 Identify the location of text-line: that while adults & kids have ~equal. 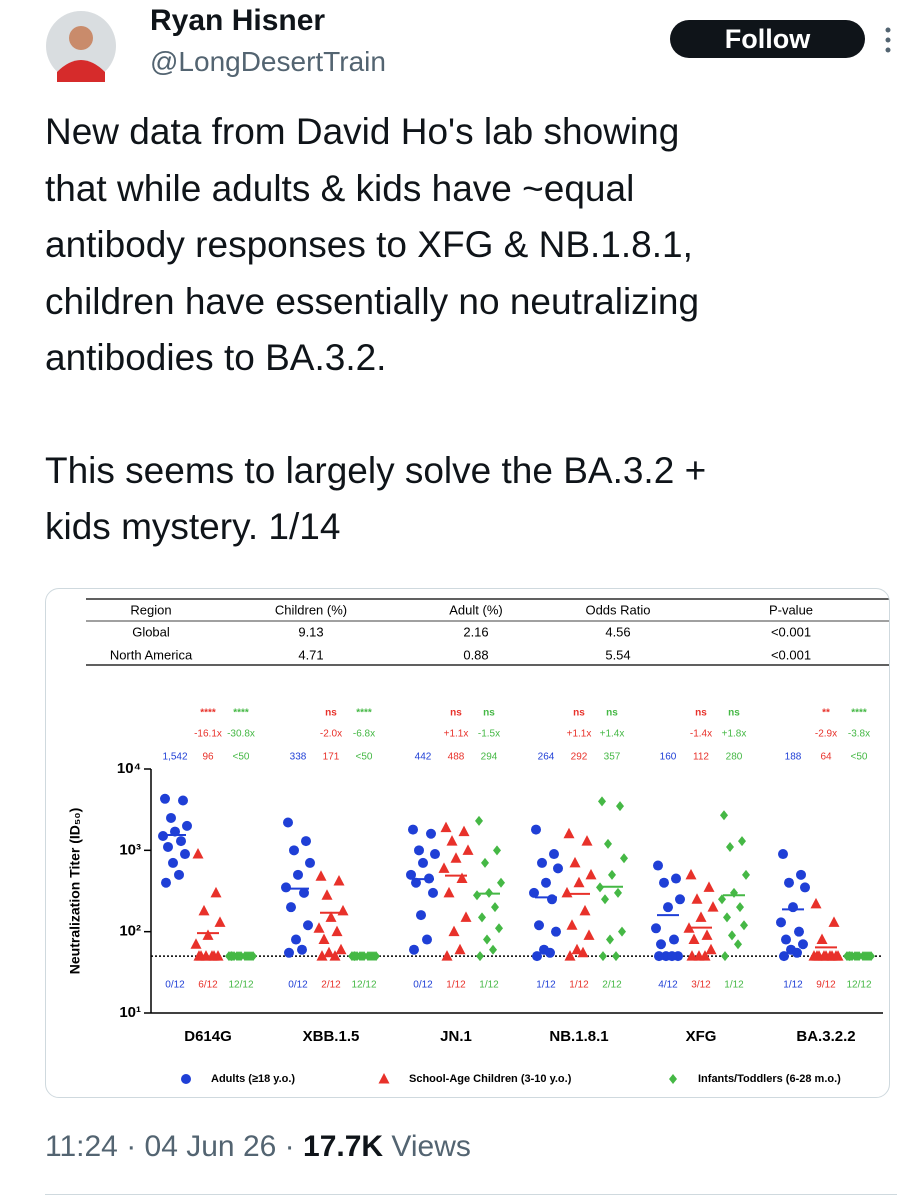
(340, 188).